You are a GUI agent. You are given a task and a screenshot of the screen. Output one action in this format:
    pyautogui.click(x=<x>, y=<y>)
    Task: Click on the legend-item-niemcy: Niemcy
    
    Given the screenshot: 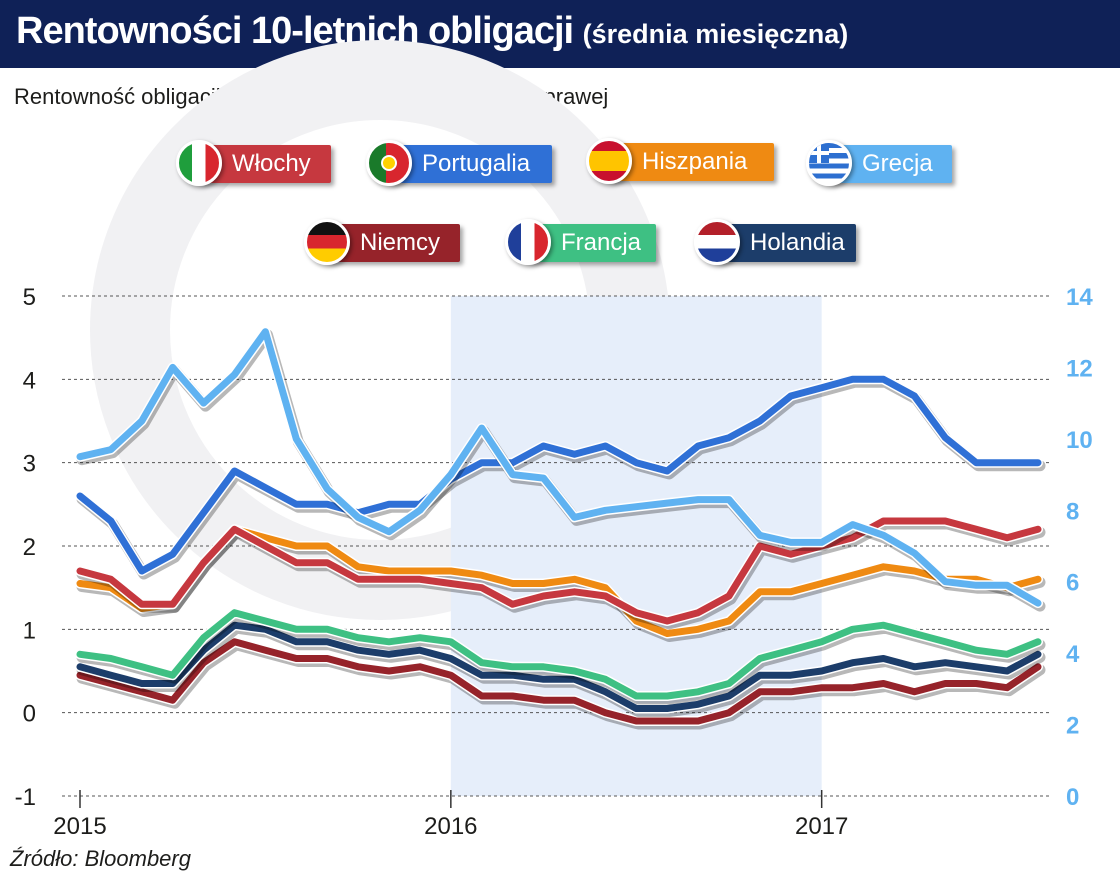 What is the action you would take?
    pyautogui.click(x=382, y=242)
    